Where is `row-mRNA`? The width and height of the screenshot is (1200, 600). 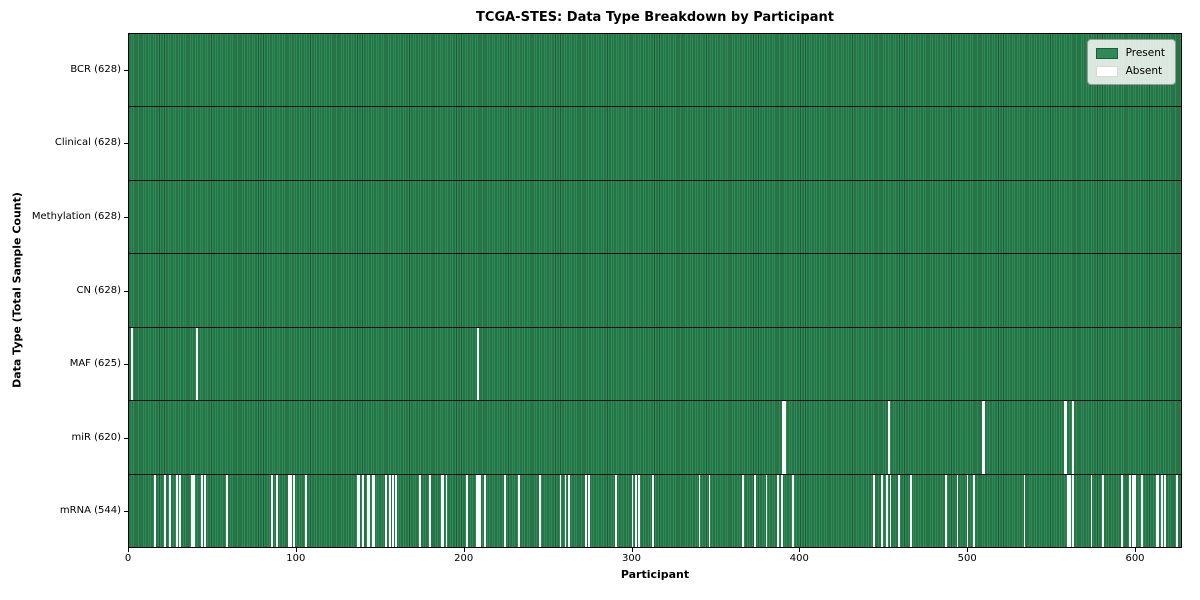 row-mRNA is located at coordinates (655, 510).